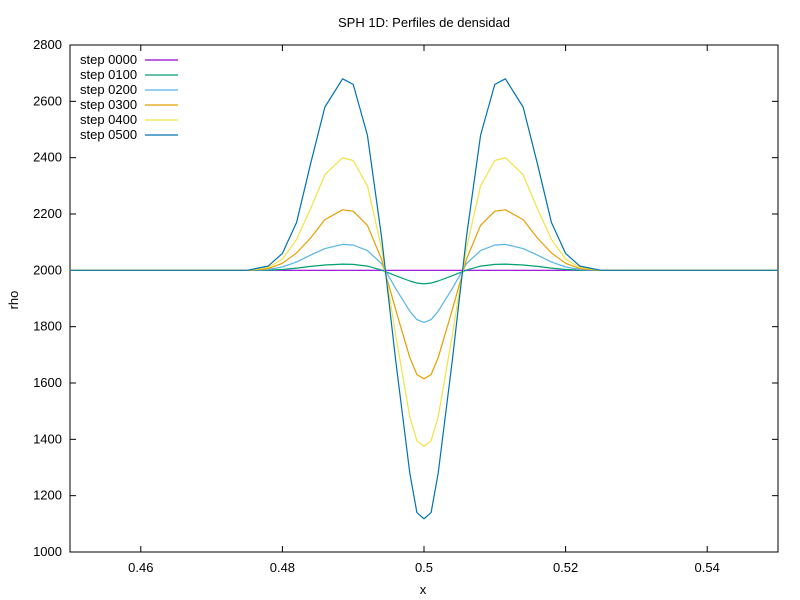  I want to click on y-tick-label: 2600, so click(47, 100).